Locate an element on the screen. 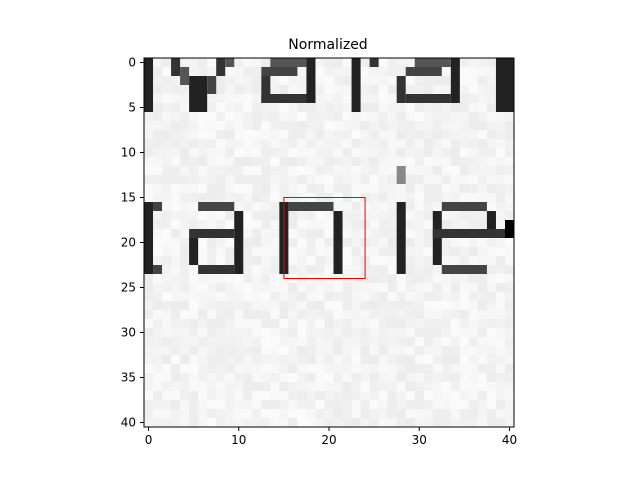  glyph-stroke is located at coordinates (504, 85).